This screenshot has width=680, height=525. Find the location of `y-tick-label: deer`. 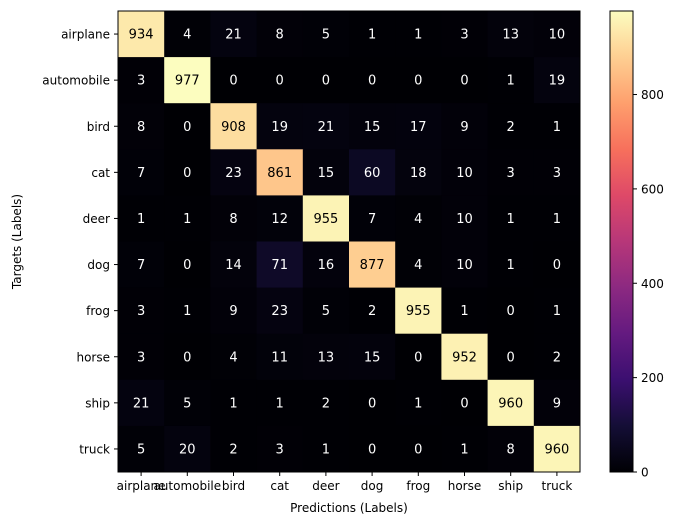

y-tick-label: deer is located at coordinates (96, 219).